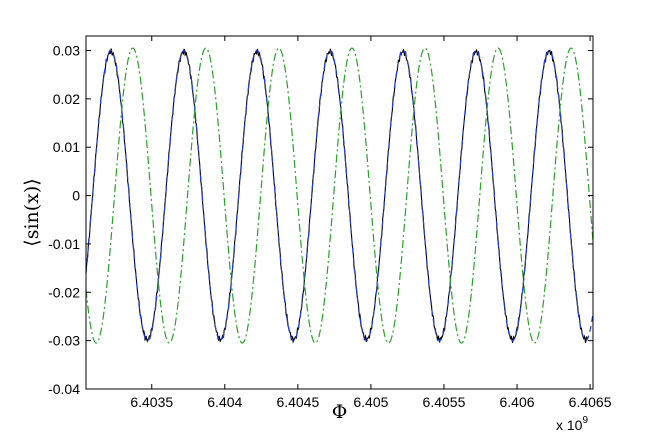  I want to click on y-tick-label: -0.02, so click(64, 292).